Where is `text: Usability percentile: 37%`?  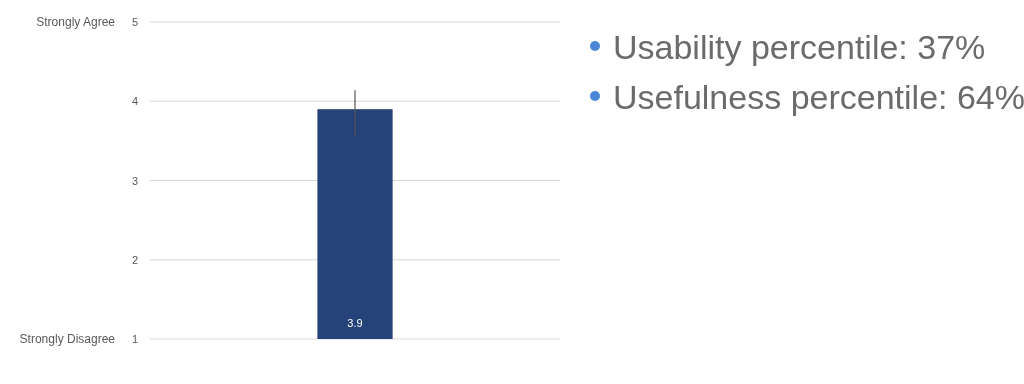 text: Usability percentile: 37% is located at coordinates (799, 47).